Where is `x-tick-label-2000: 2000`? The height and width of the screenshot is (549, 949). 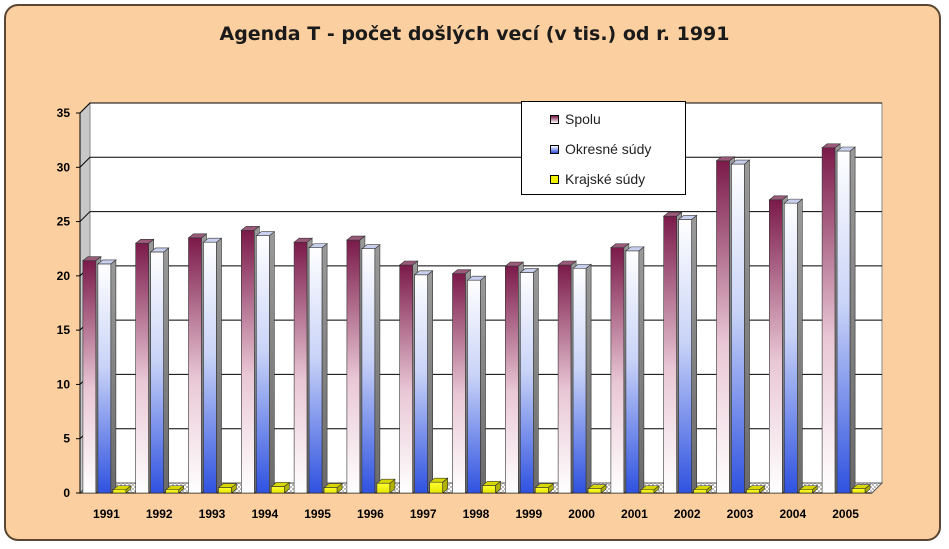 x-tick-label-2000: 2000 is located at coordinates (581, 514).